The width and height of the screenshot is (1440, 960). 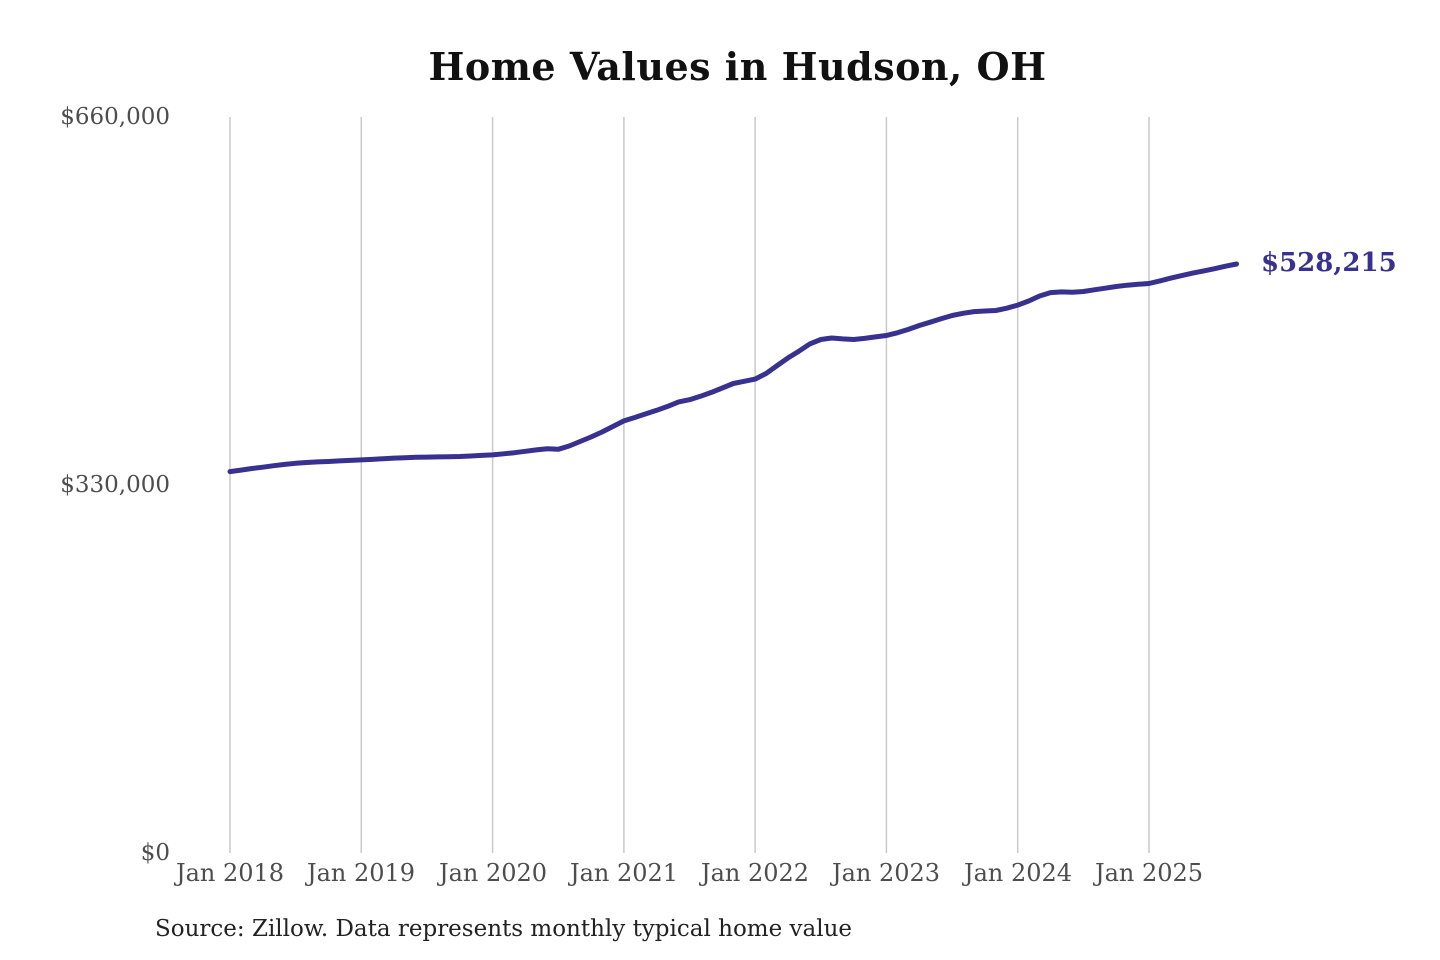 What do you see at coordinates (755, 873) in the screenshot?
I see `x-tick-label: Jan 2022` at bounding box center [755, 873].